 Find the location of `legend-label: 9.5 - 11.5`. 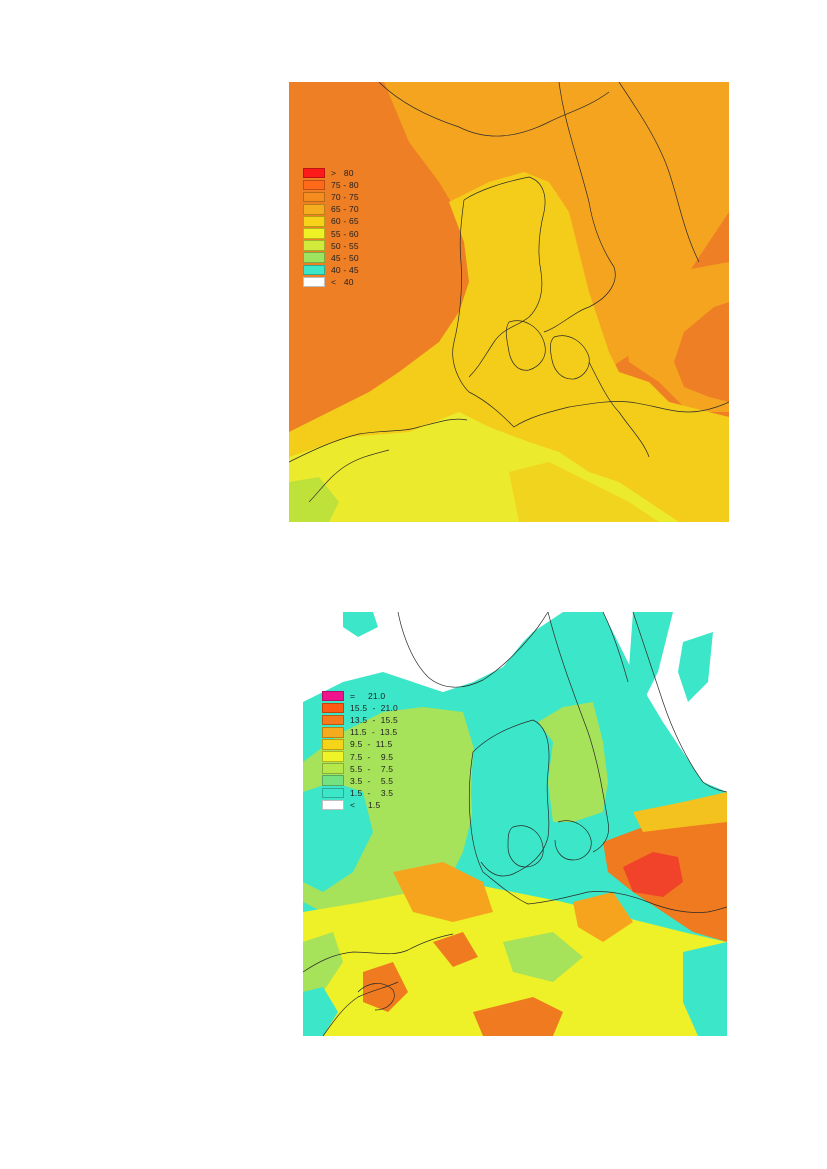

legend-label: 9.5 - 11.5 is located at coordinates (371, 744).